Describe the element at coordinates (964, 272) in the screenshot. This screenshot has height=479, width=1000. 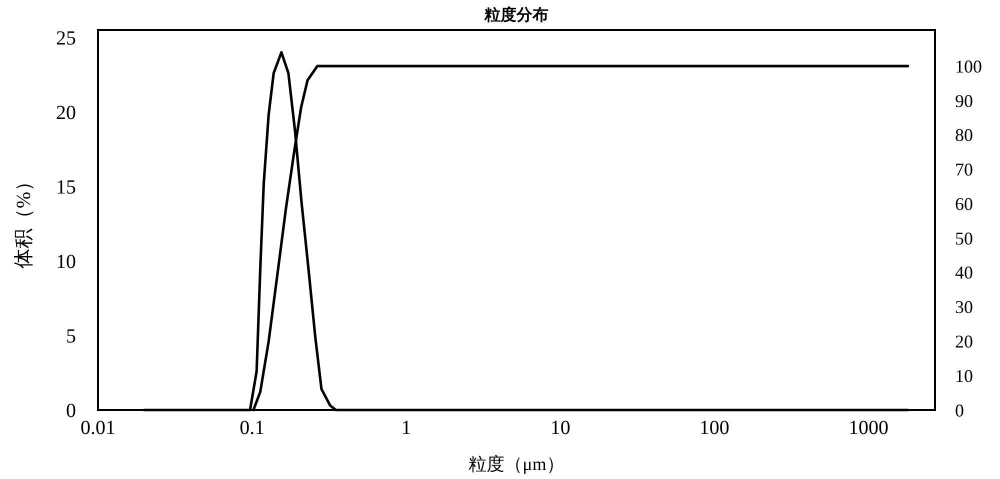
I see `y2-tick-label: 40` at that location.